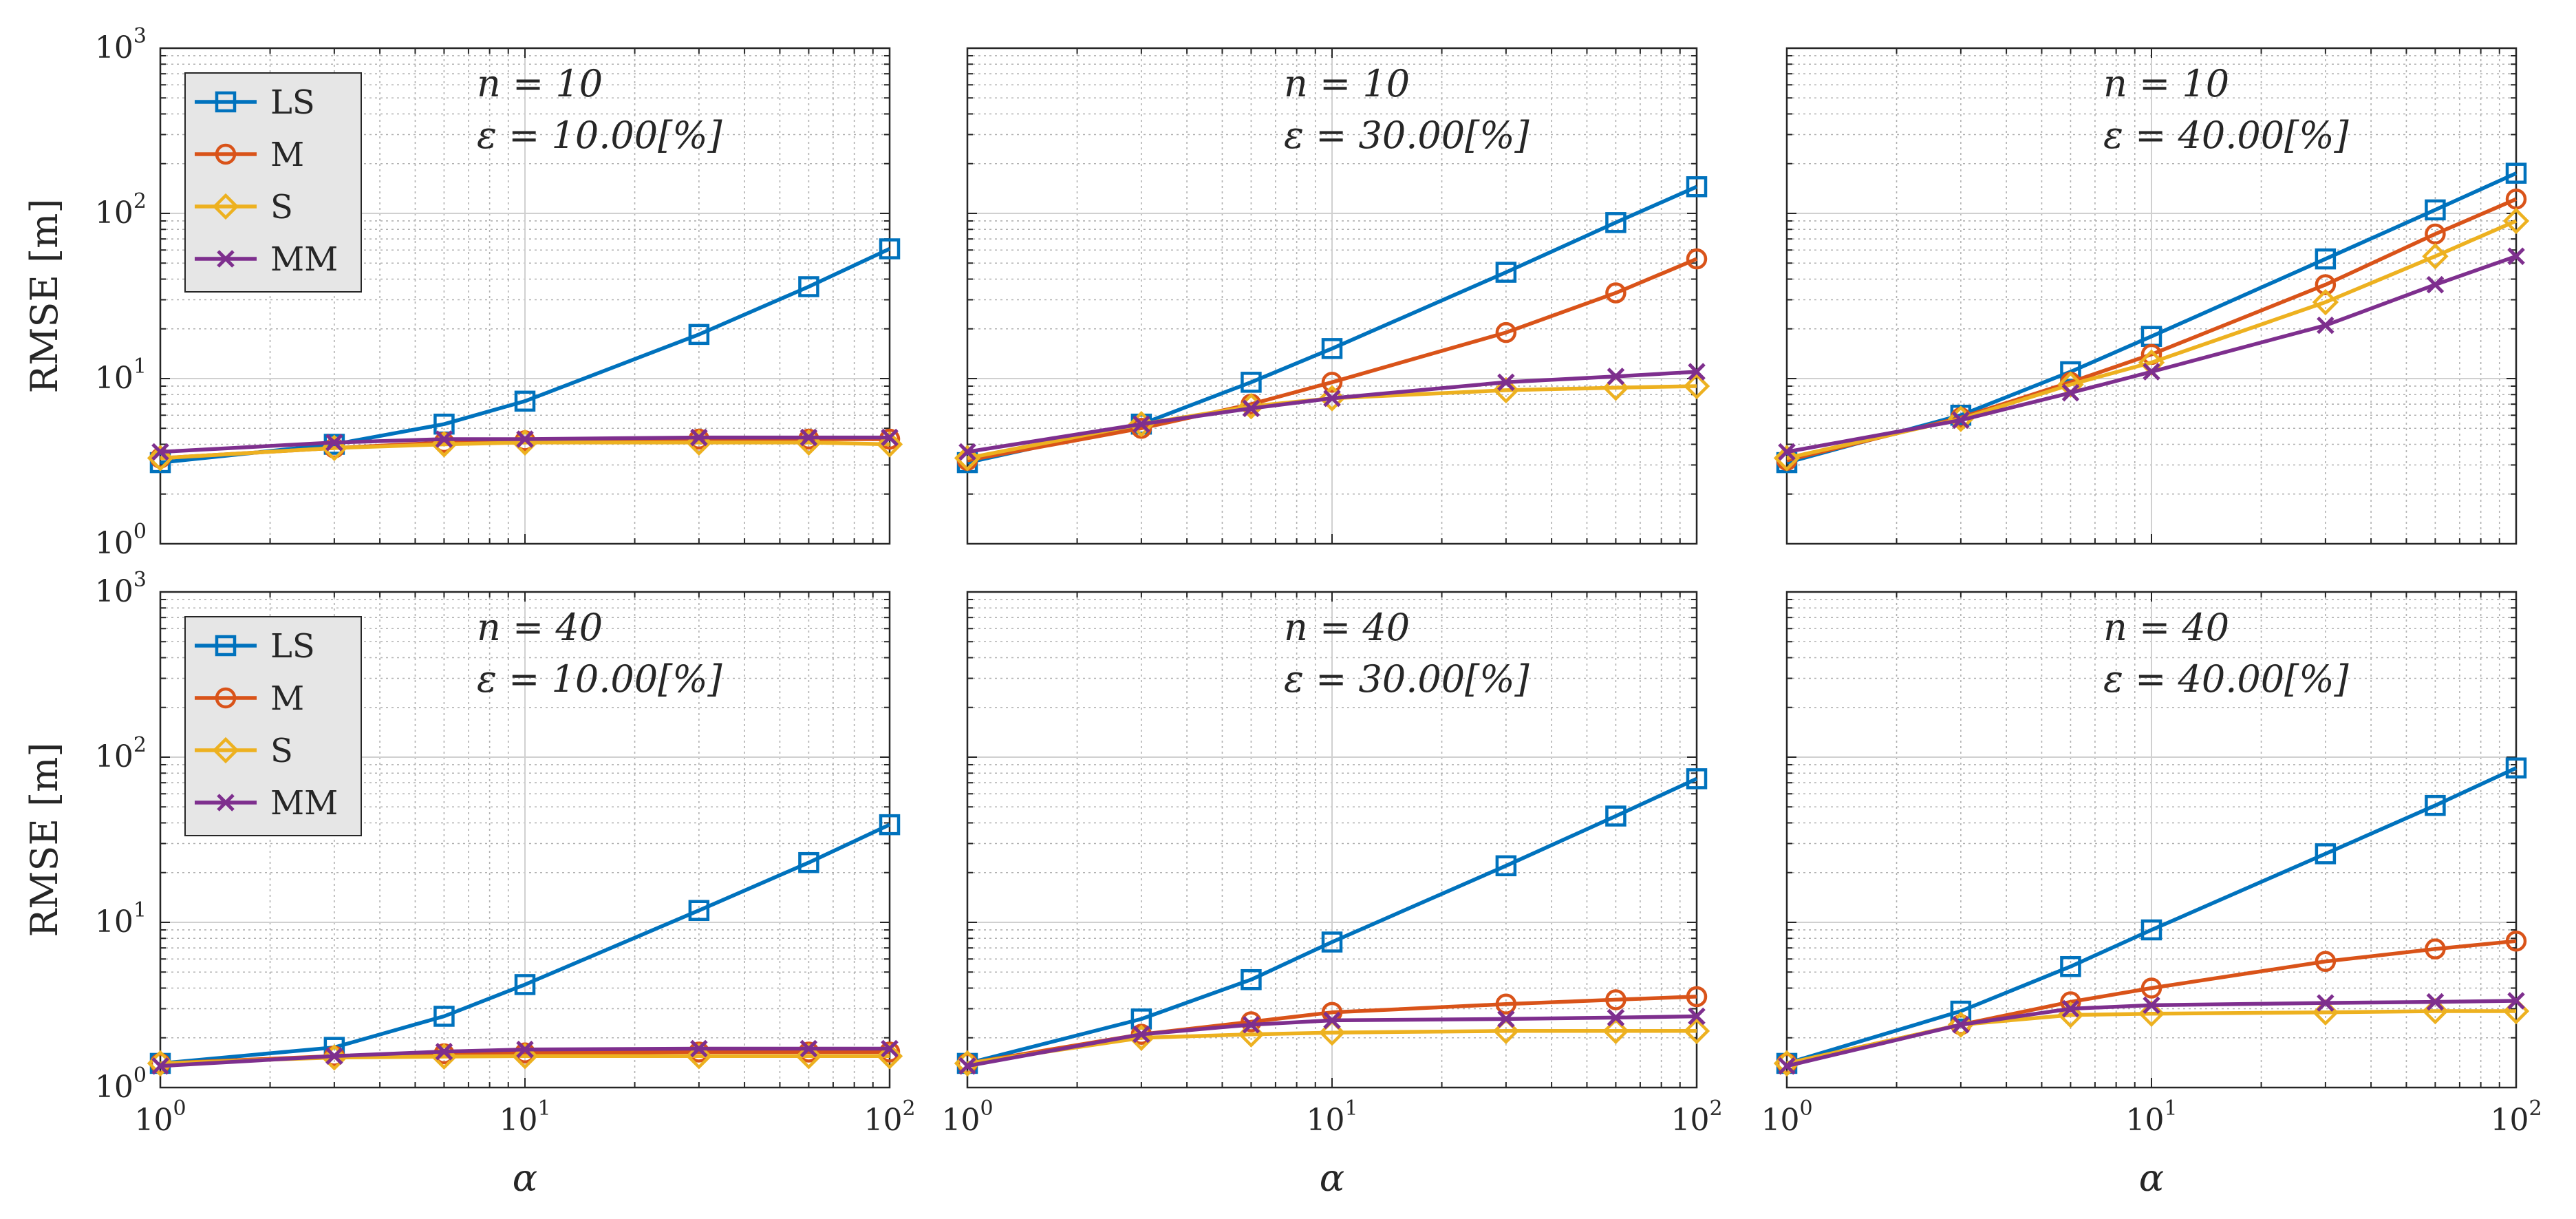 The image size is (2576, 1219). Describe the element at coordinates (2151, 1178) in the screenshot. I see `x-axis-label: α` at that location.